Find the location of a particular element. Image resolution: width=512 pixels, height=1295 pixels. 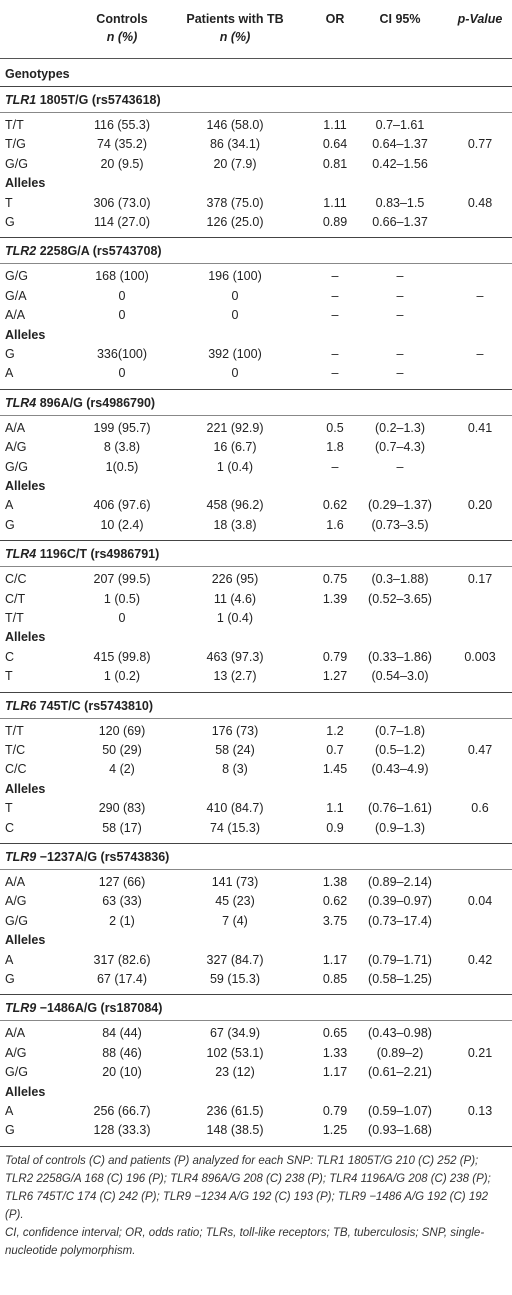

header-patients-label: Patients with TB is located at coordinates (235, 19).